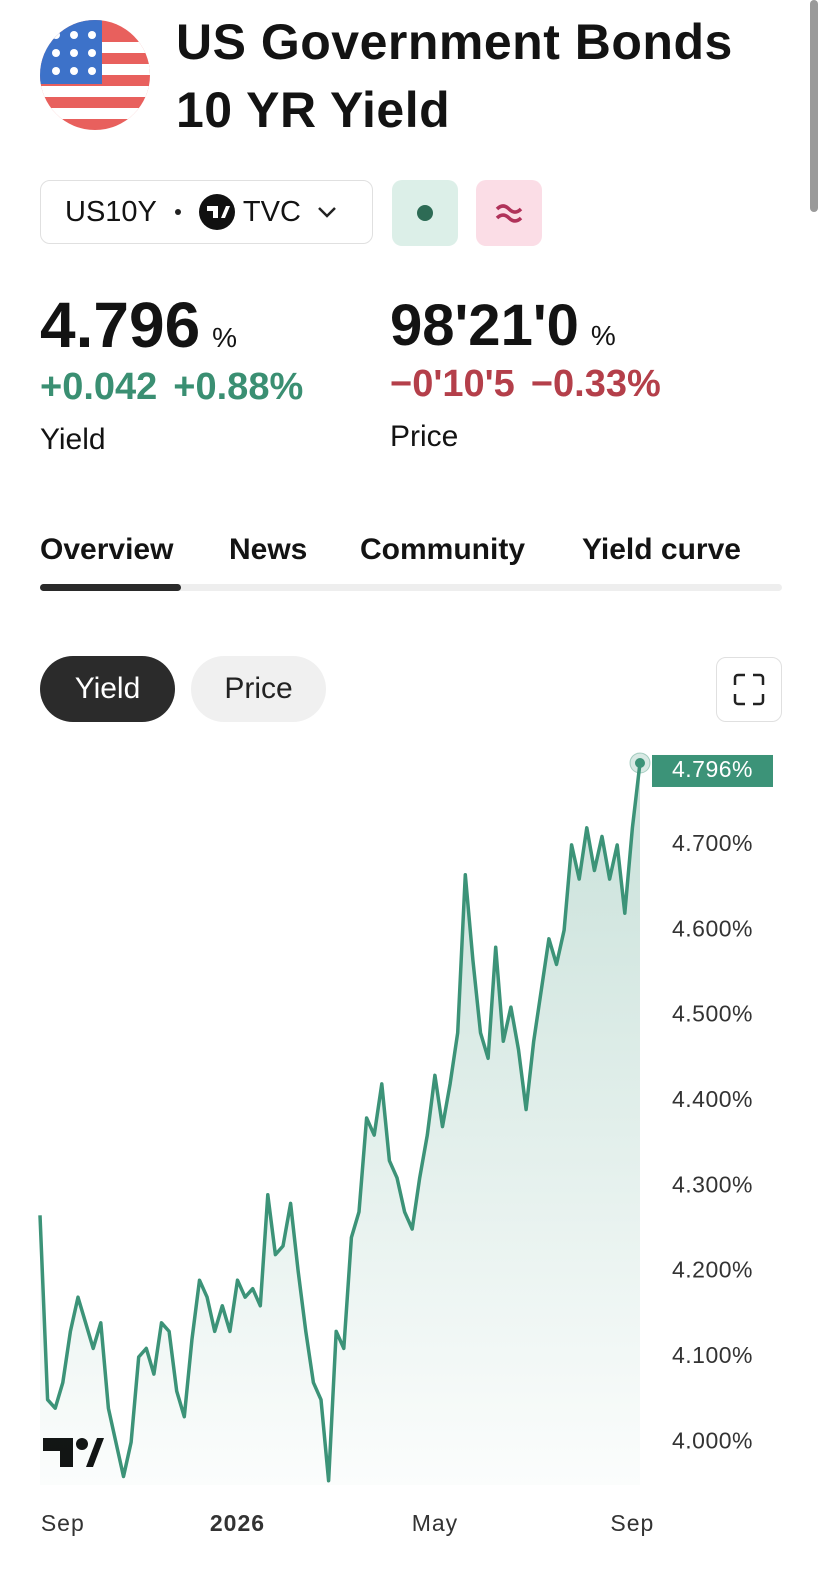  What do you see at coordinates (454, 42) in the screenshot?
I see `title-line: US Government Bonds` at bounding box center [454, 42].